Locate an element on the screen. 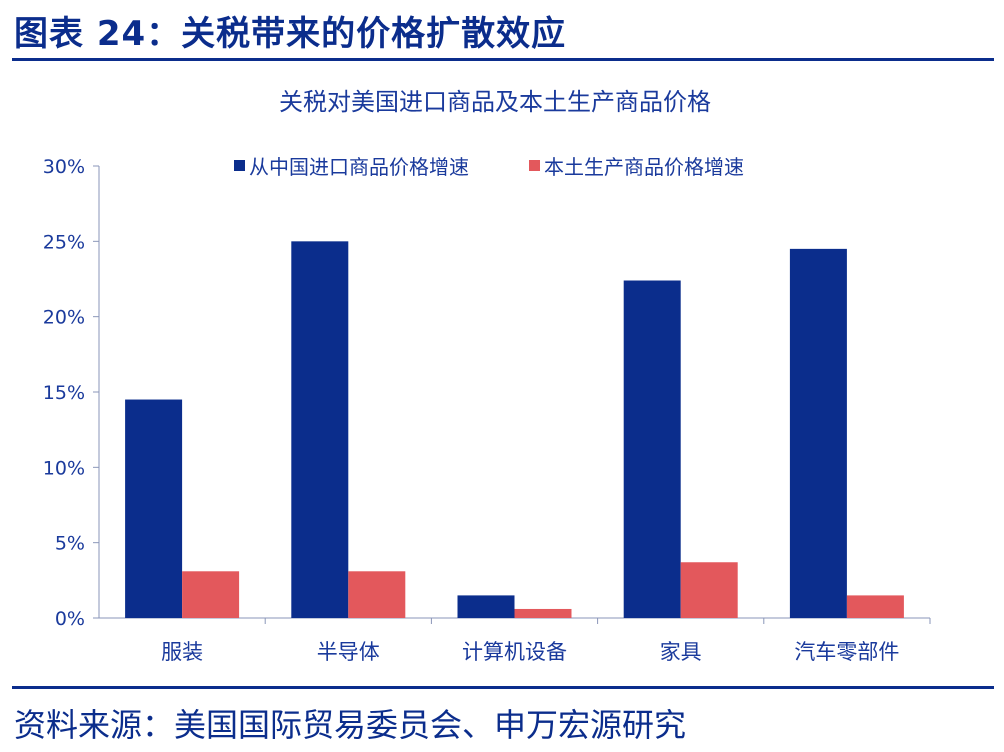 This screenshot has width=1004, height=752. x-category-label: 服装 is located at coordinates (182, 652).